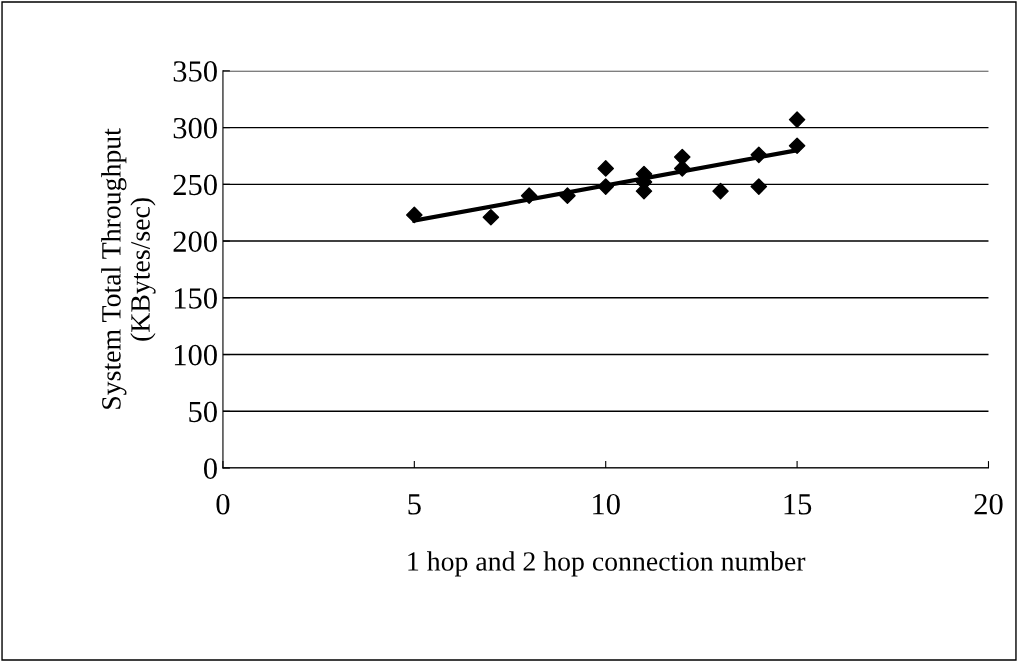 This screenshot has width=1018, height=662. What do you see at coordinates (195, 128) in the screenshot?
I see `y-tick-label: 300` at bounding box center [195, 128].